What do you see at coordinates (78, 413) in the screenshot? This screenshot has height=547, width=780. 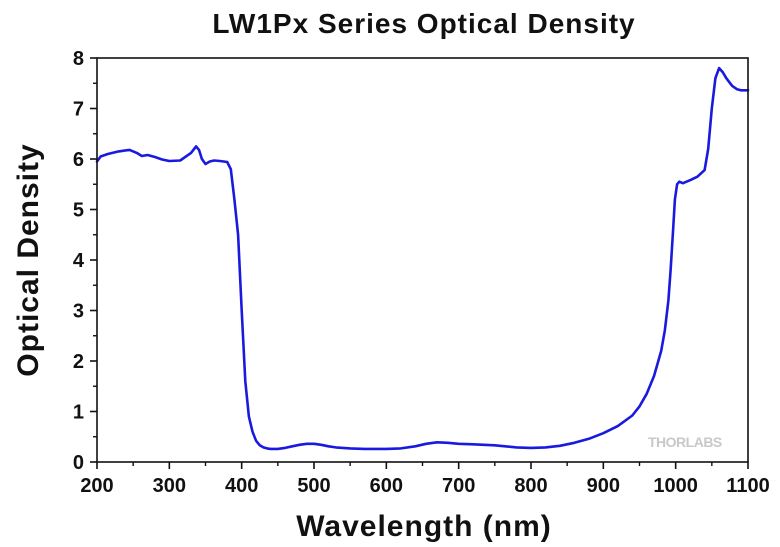 I see `y-tick-label: 1` at bounding box center [78, 413].